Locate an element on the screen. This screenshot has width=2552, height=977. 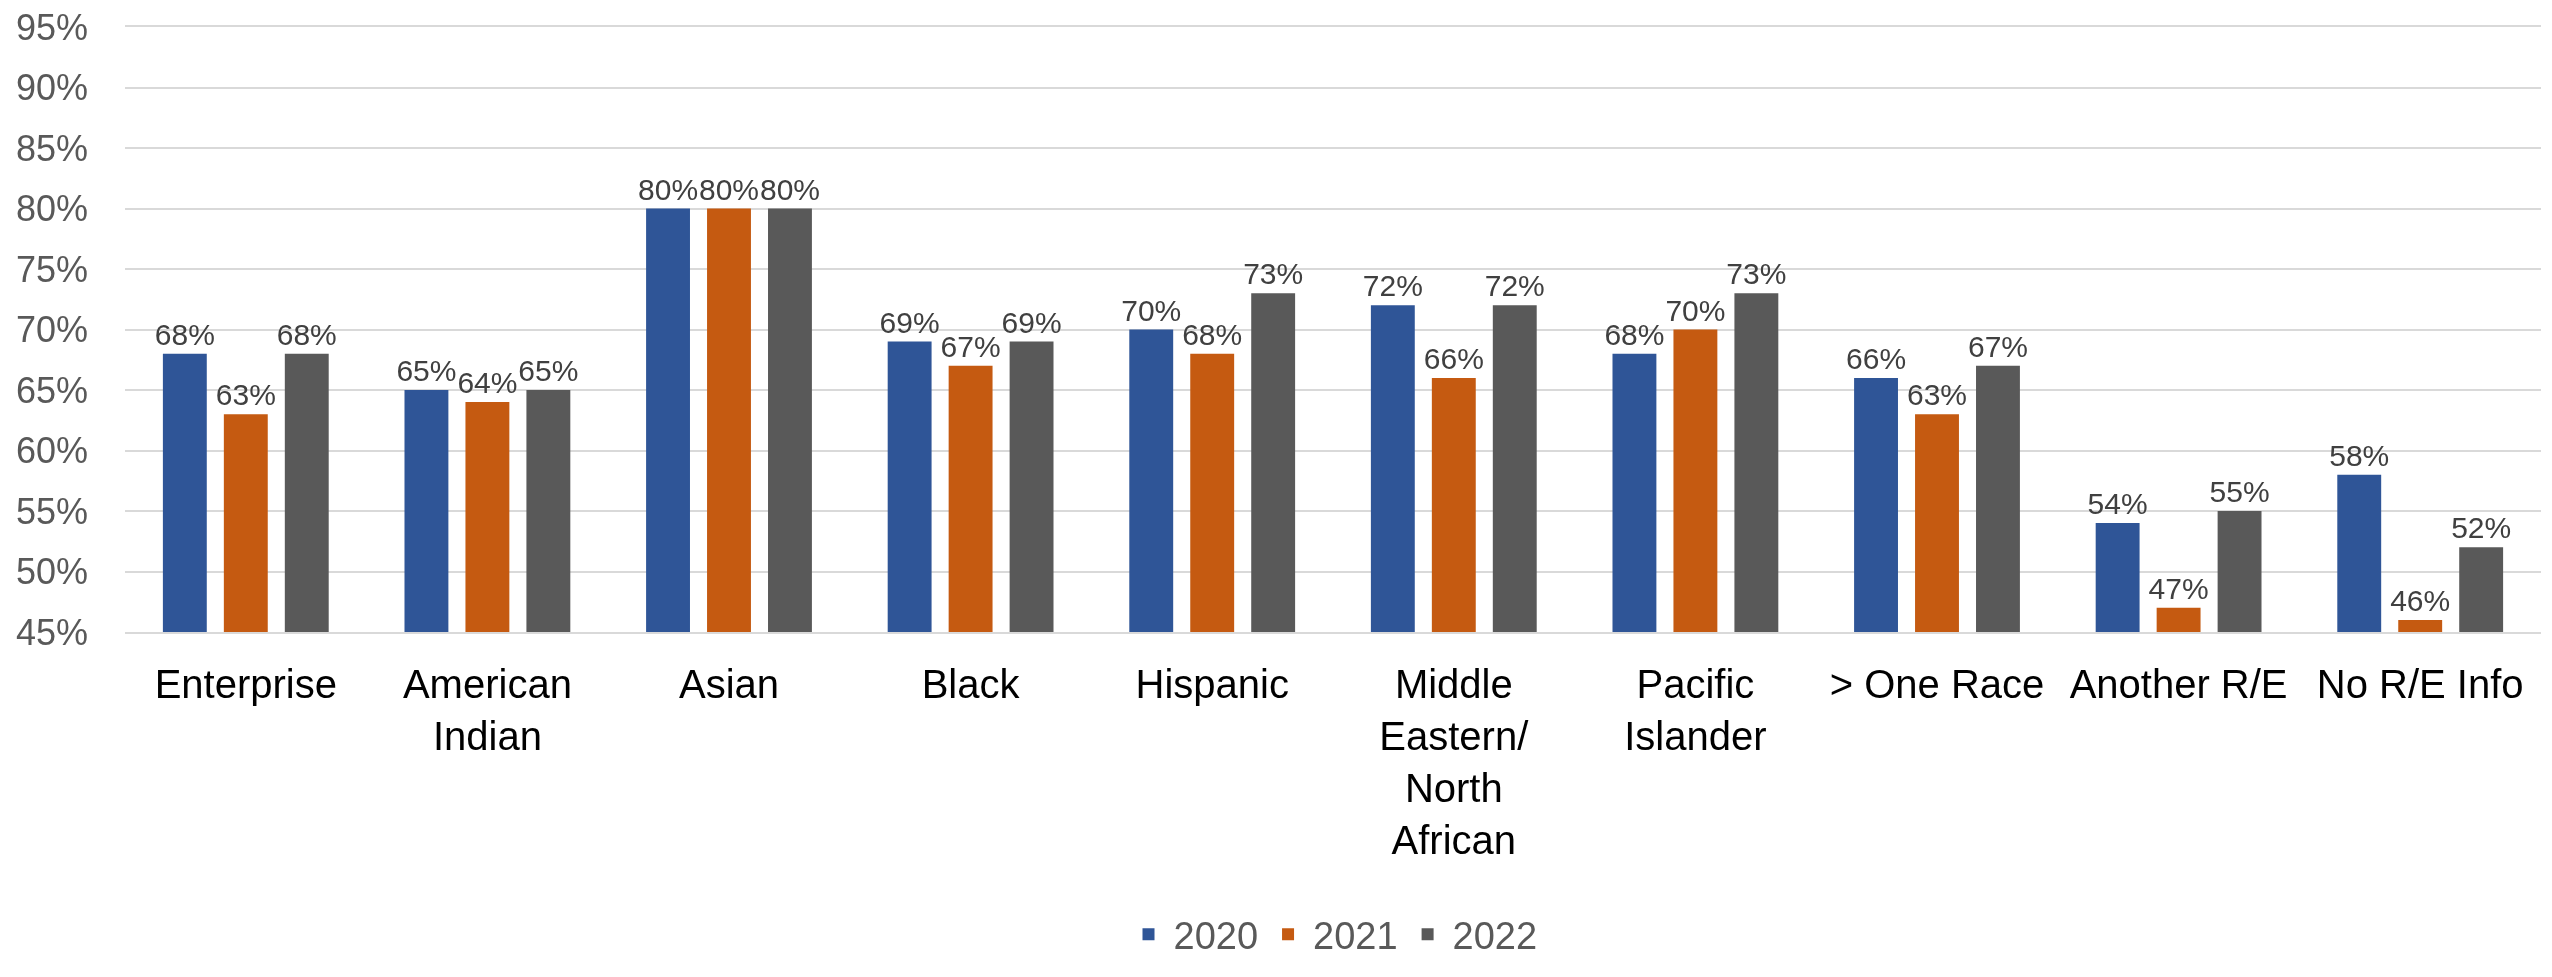
x-tick-label: Black is located at coordinates (971, 684).